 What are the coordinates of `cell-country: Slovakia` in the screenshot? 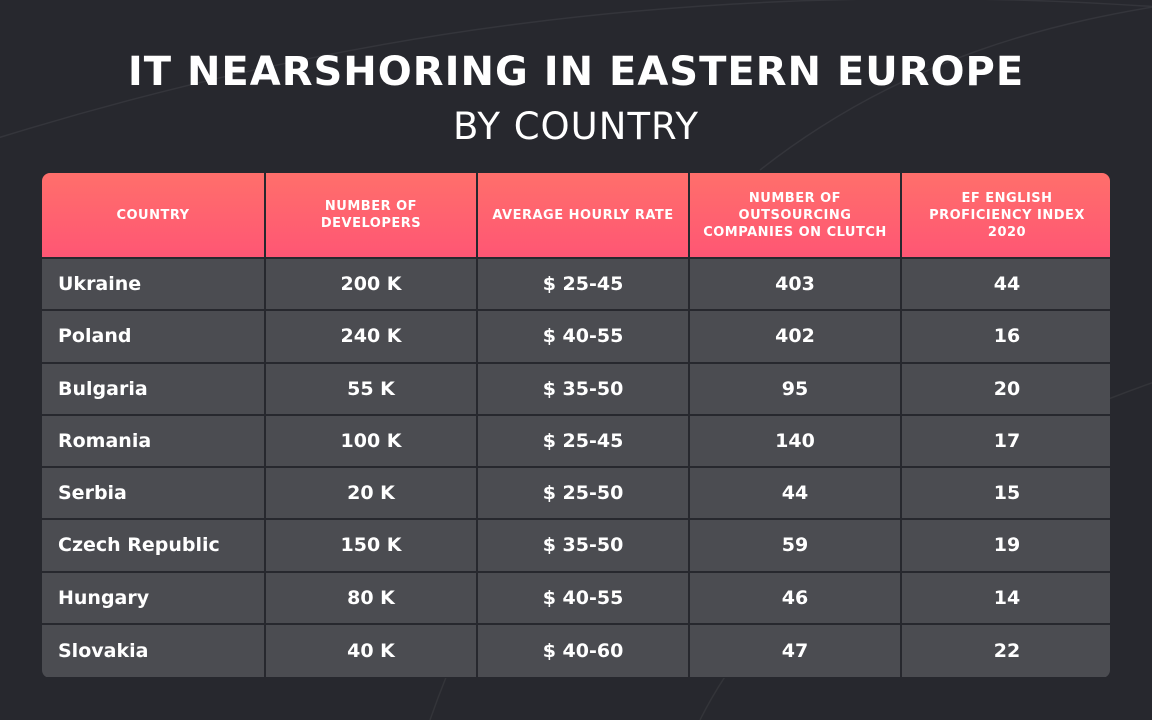 It's located at (153, 650).